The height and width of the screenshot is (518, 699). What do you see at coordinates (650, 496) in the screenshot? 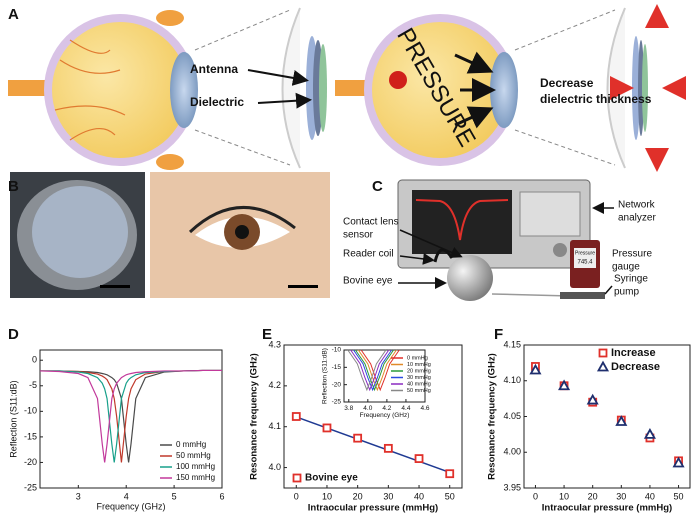
I see `x-tick-label: 40` at bounding box center [650, 496].